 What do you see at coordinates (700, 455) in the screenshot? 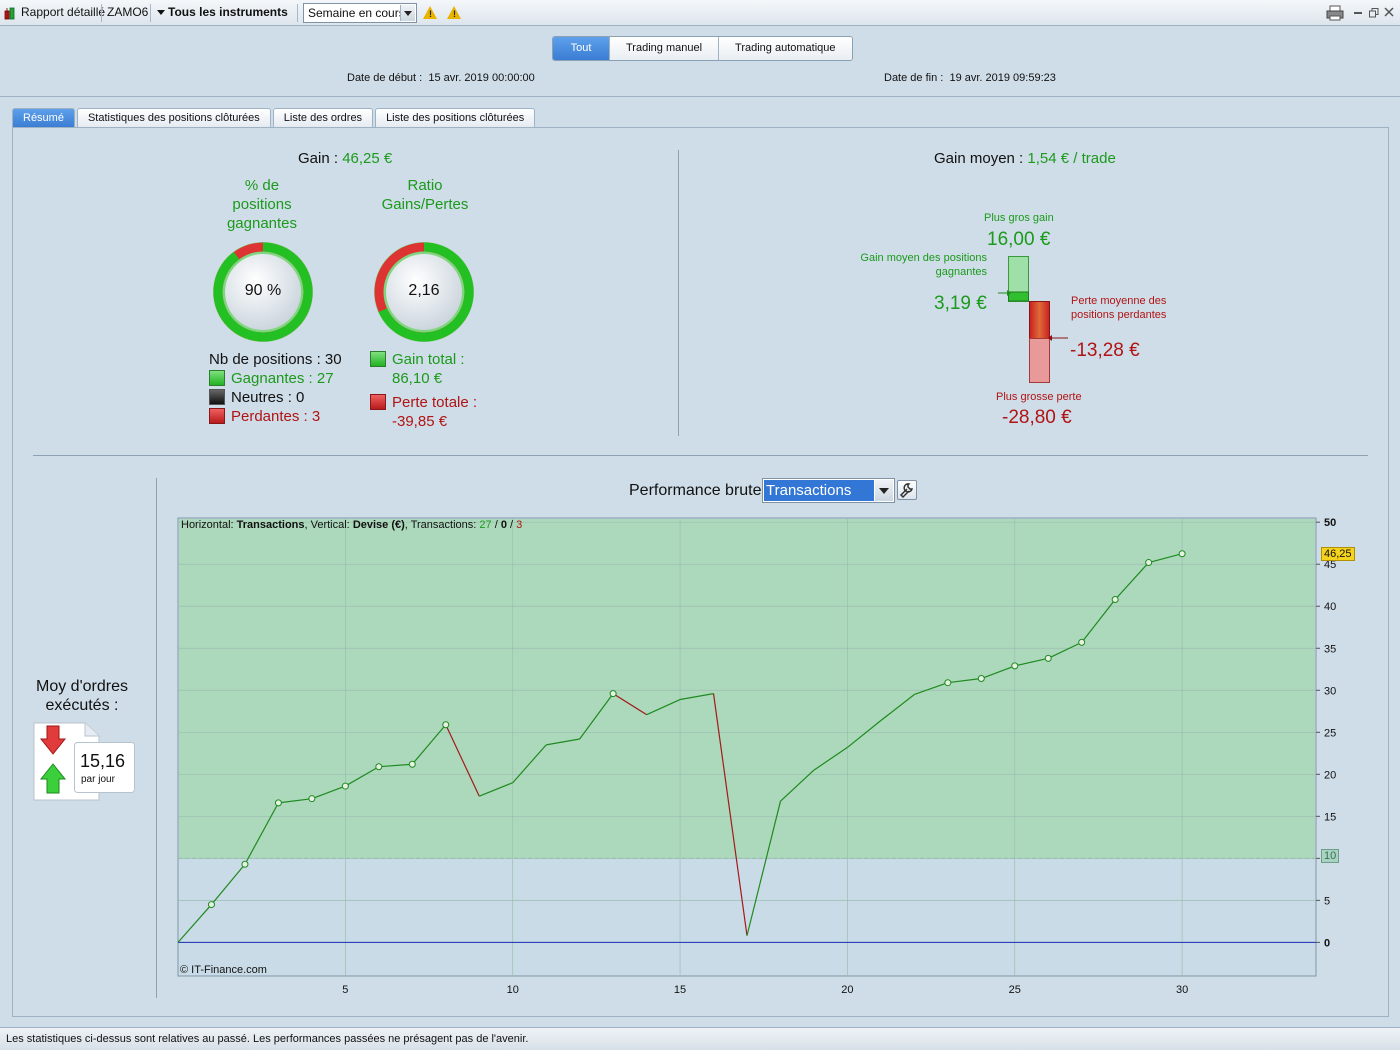
I see `section-divider` at bounding box center [700, 455].